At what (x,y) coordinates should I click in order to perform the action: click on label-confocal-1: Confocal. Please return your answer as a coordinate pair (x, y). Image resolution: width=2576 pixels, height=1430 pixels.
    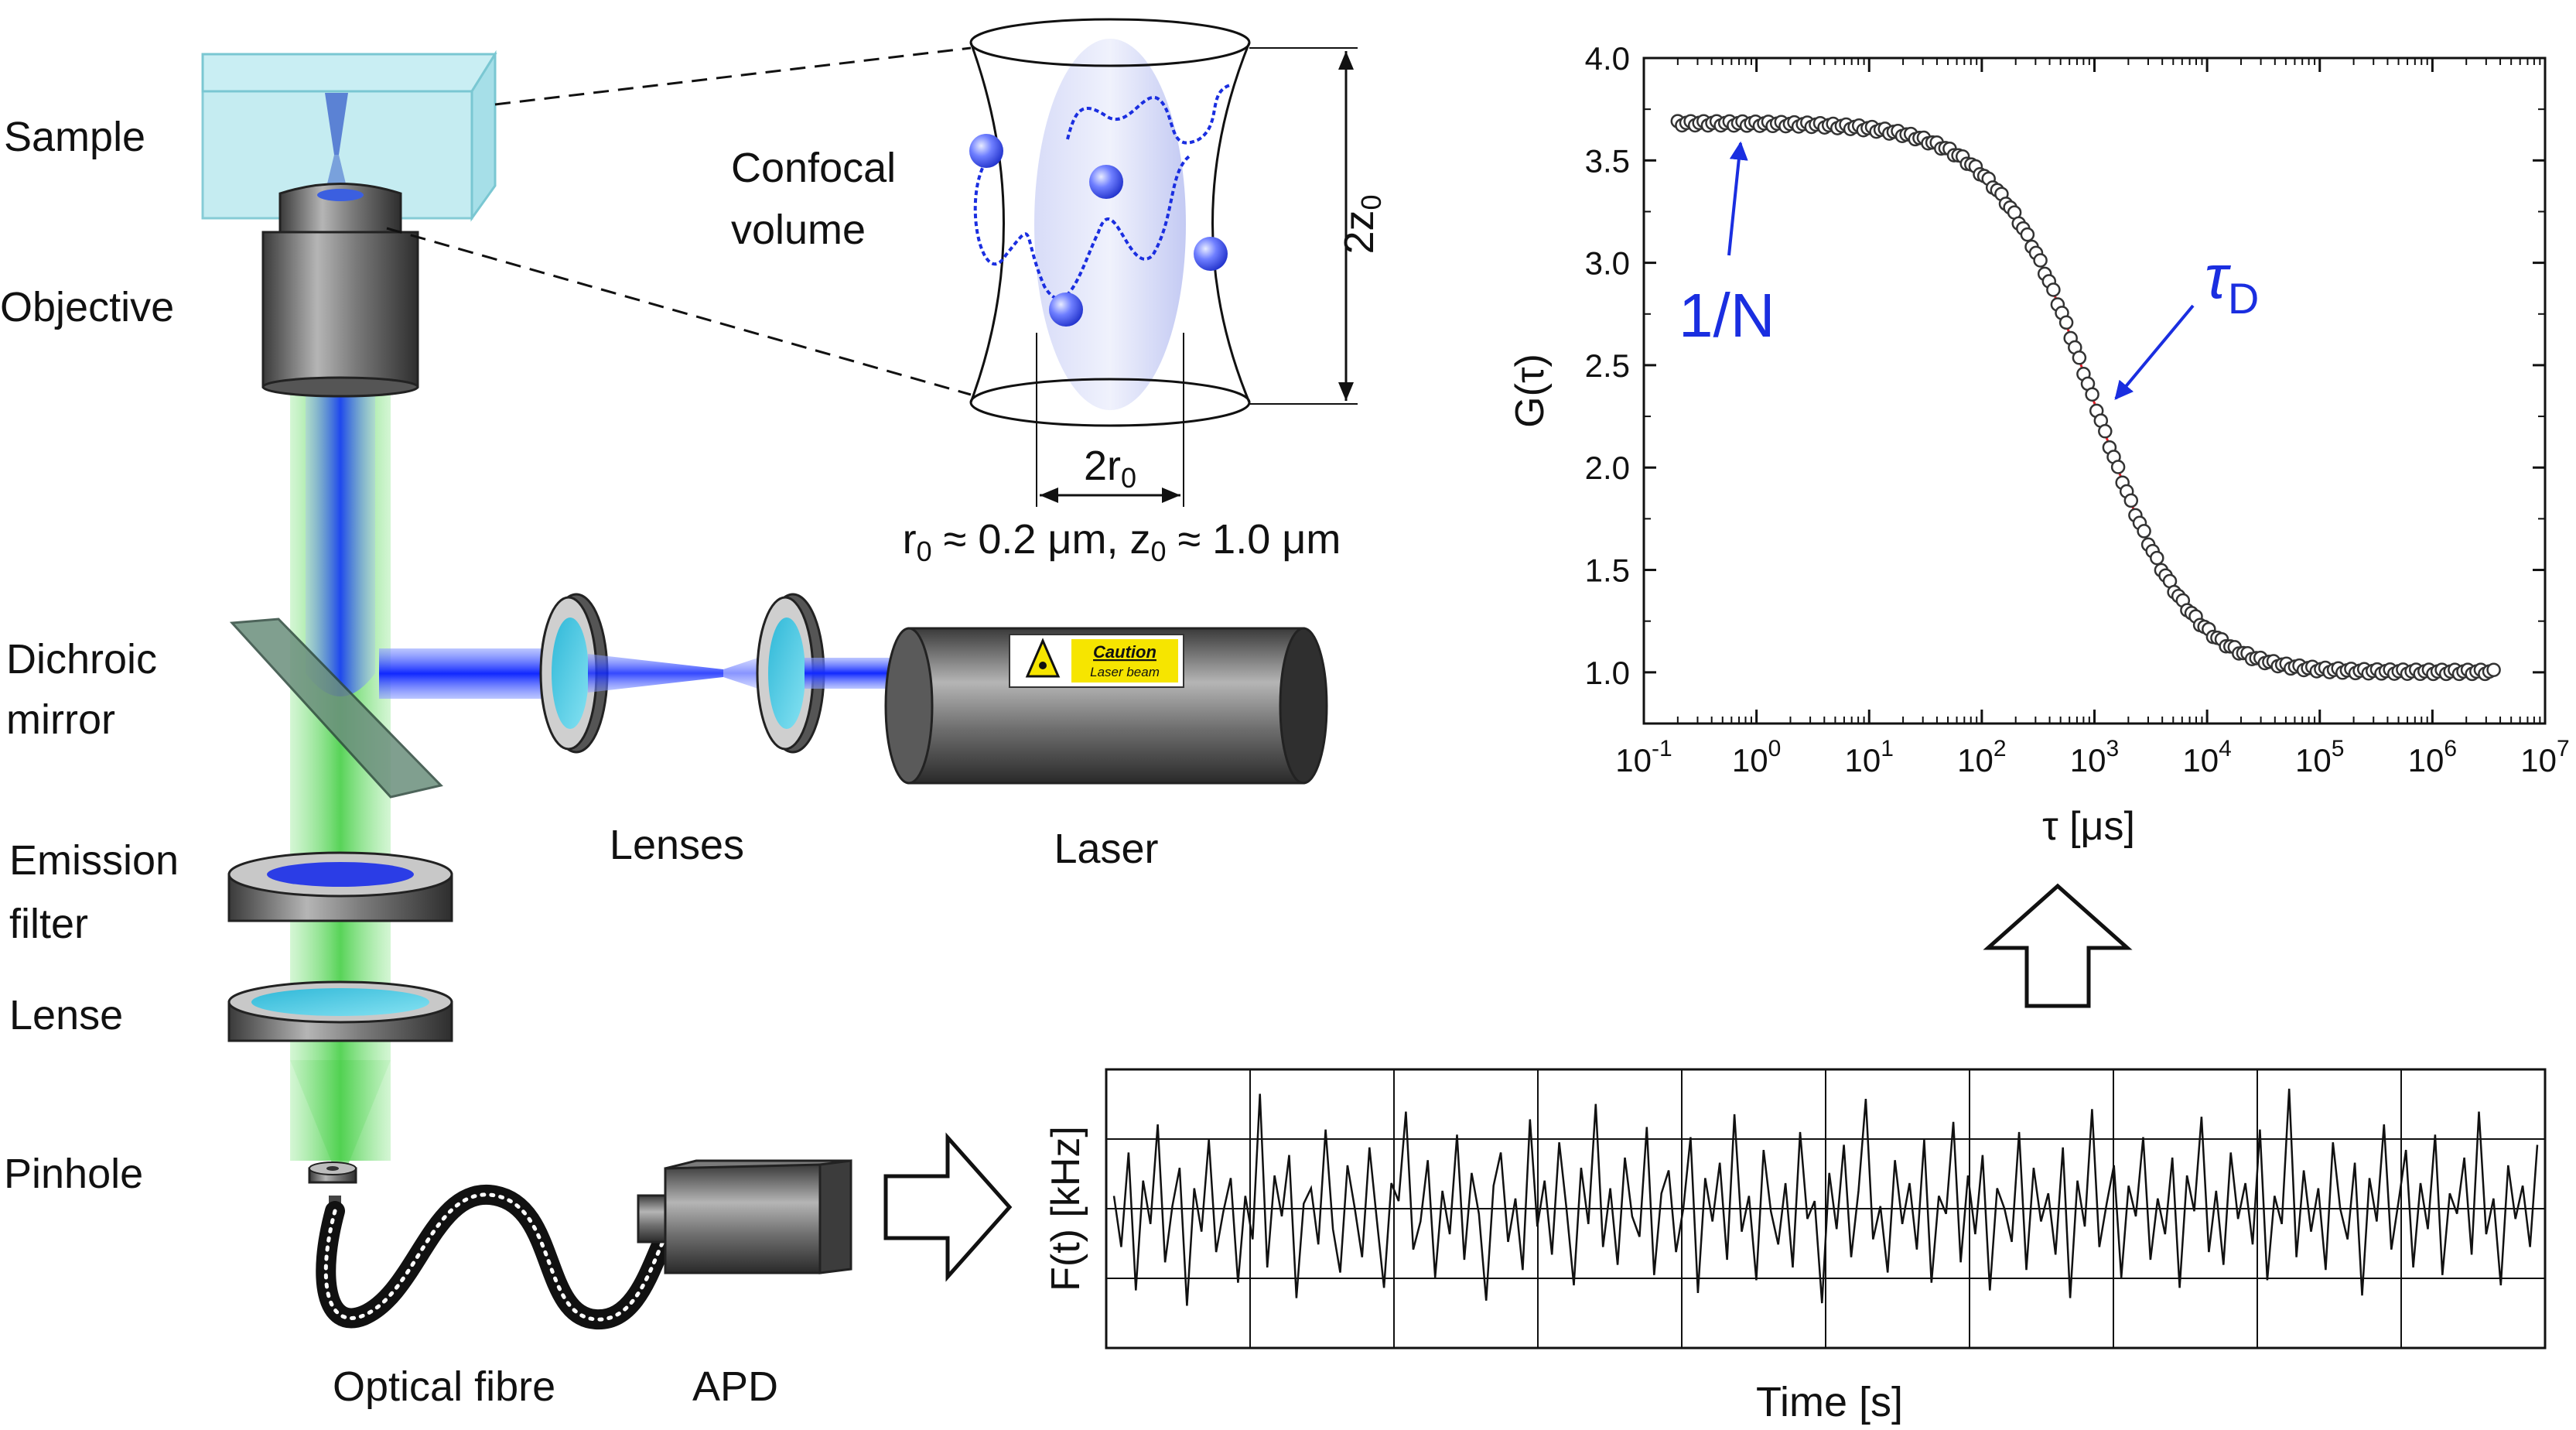
    Looking at the image, I should click on (813, 168).